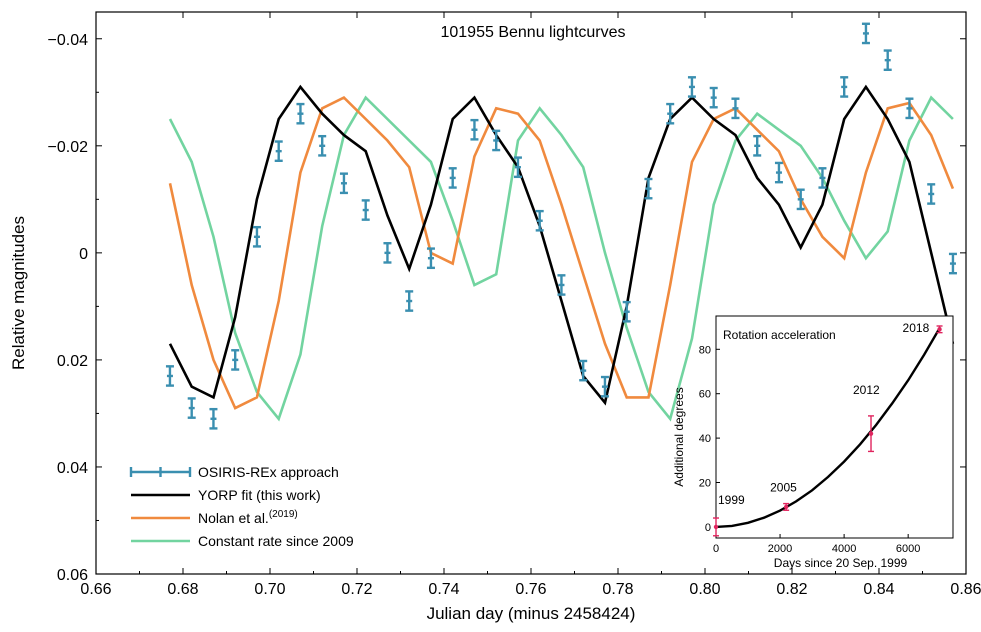 The height and width of the screenshot is (632, 981). I want to click on x-tick-label: 0.68, so click(182, 589).